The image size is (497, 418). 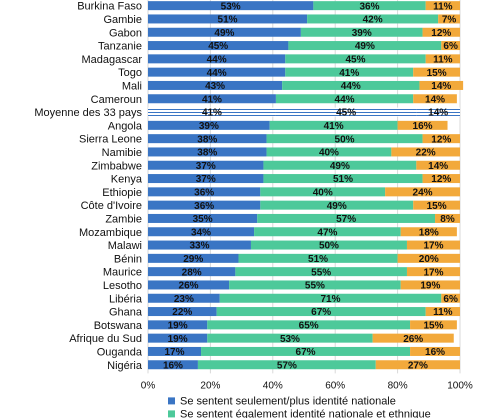 I want to click on data-label: 29%, so click(x=193, y=259).